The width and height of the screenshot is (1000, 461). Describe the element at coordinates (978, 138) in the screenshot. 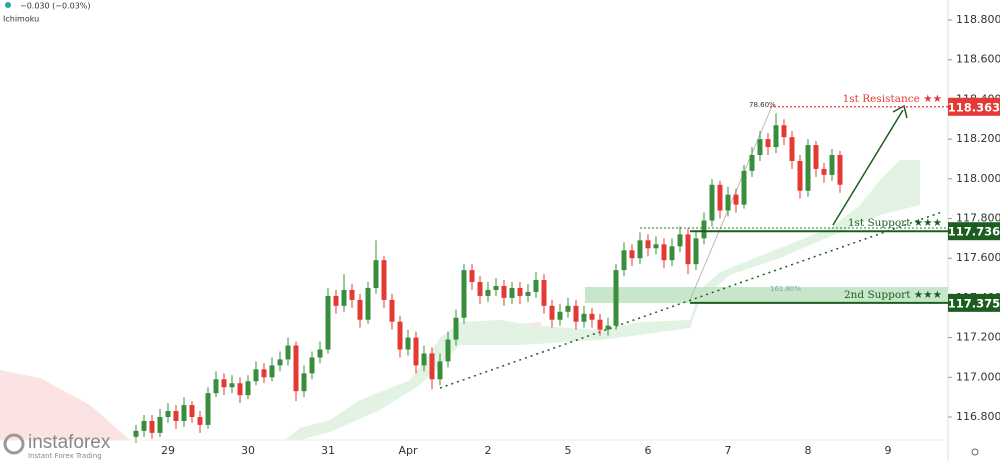

I see `y-tick-label: 118.200` at that location.